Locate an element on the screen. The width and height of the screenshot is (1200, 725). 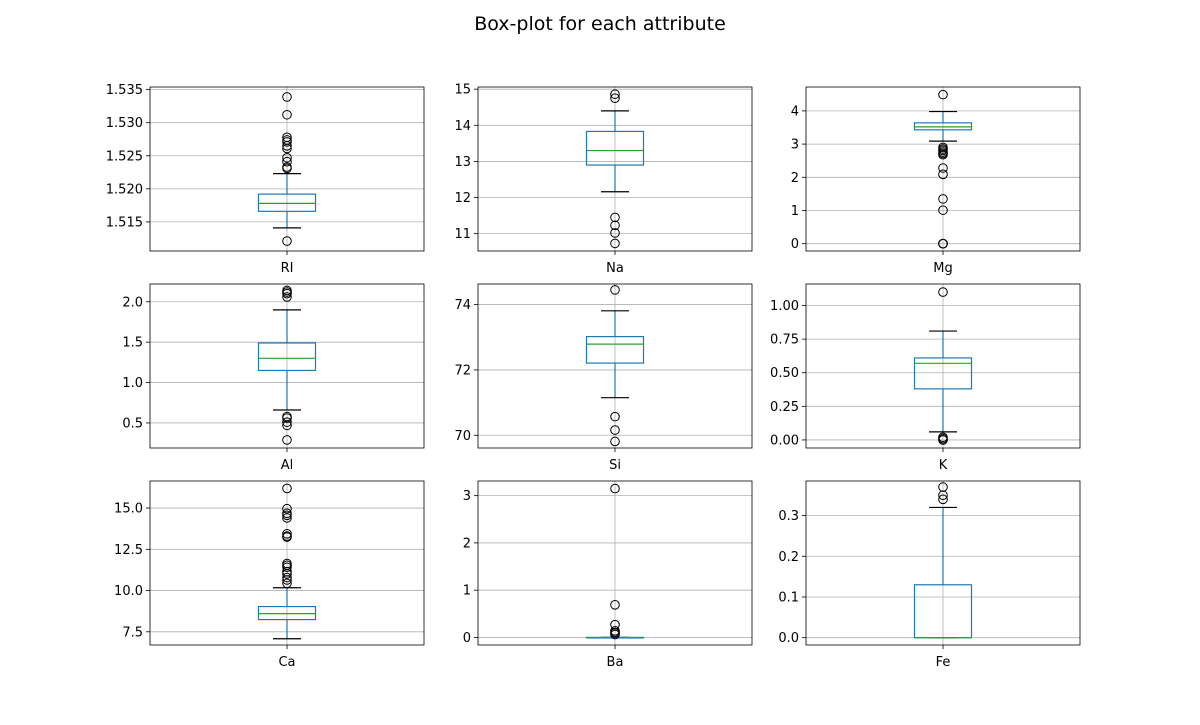
panel-ri: 1.515 1.520 1.525 1.530 1.535 RI is located at coordinates (265, 179).